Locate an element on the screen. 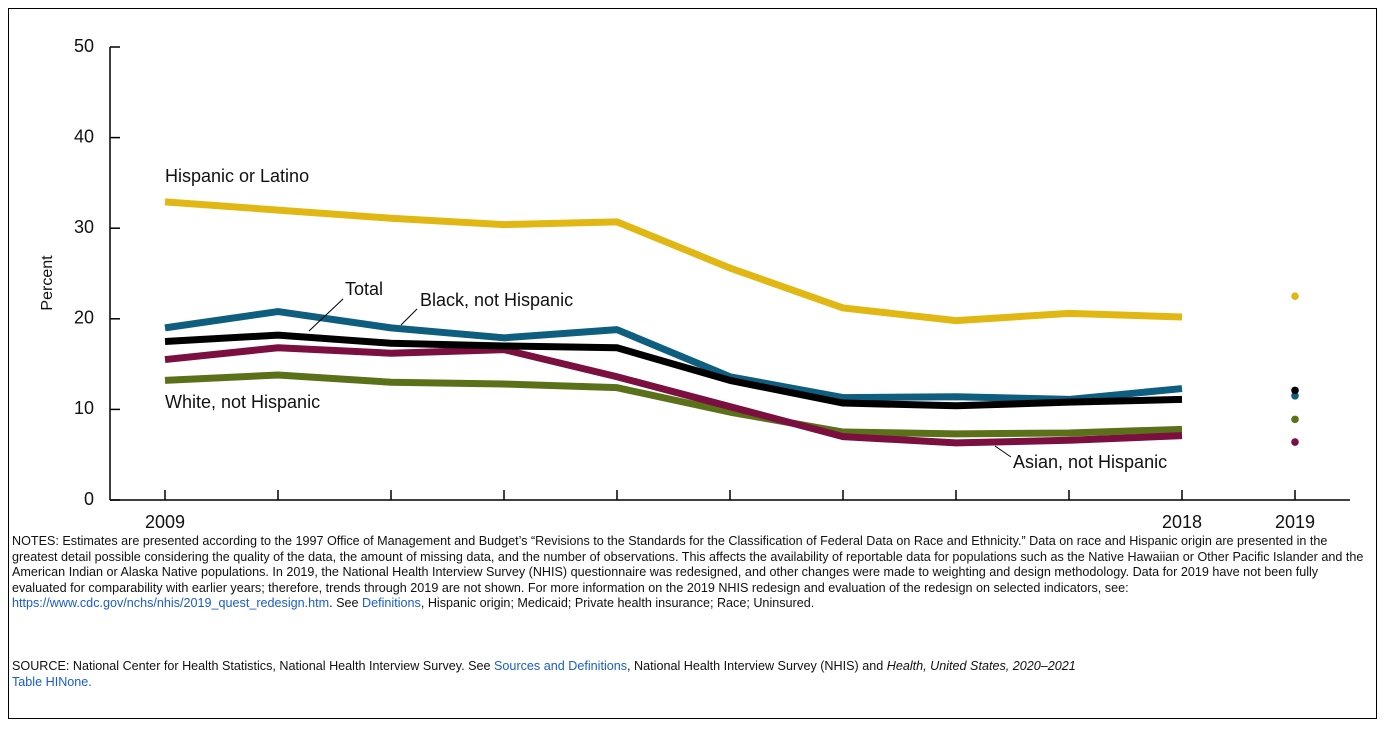 The height and width of the screenshot is (729, 1385). series-label: Total is located at coordinates (364, 289).